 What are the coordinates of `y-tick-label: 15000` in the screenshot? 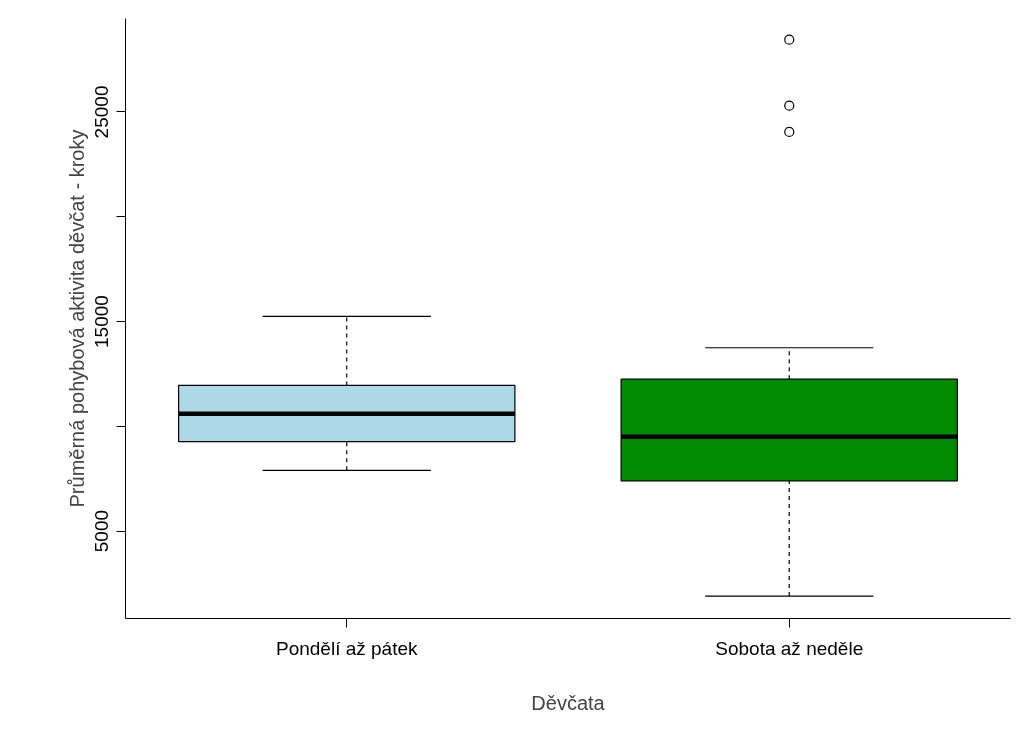 It's located at (102, 321).